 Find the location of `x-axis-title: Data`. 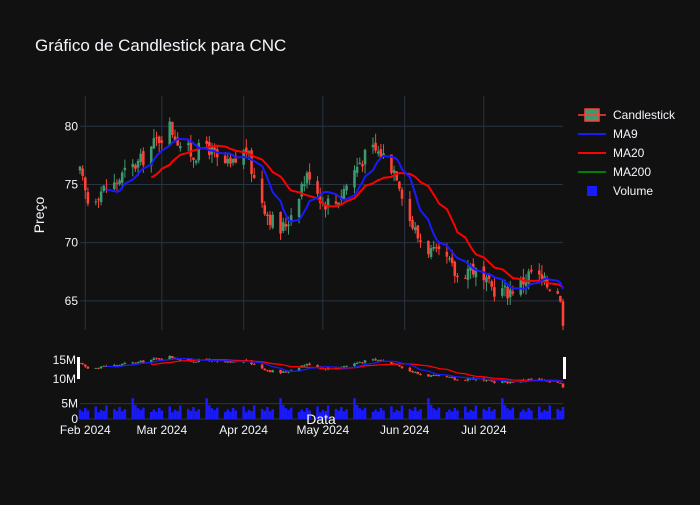

x-axis-title: Data is located at coordinates (321, 419).